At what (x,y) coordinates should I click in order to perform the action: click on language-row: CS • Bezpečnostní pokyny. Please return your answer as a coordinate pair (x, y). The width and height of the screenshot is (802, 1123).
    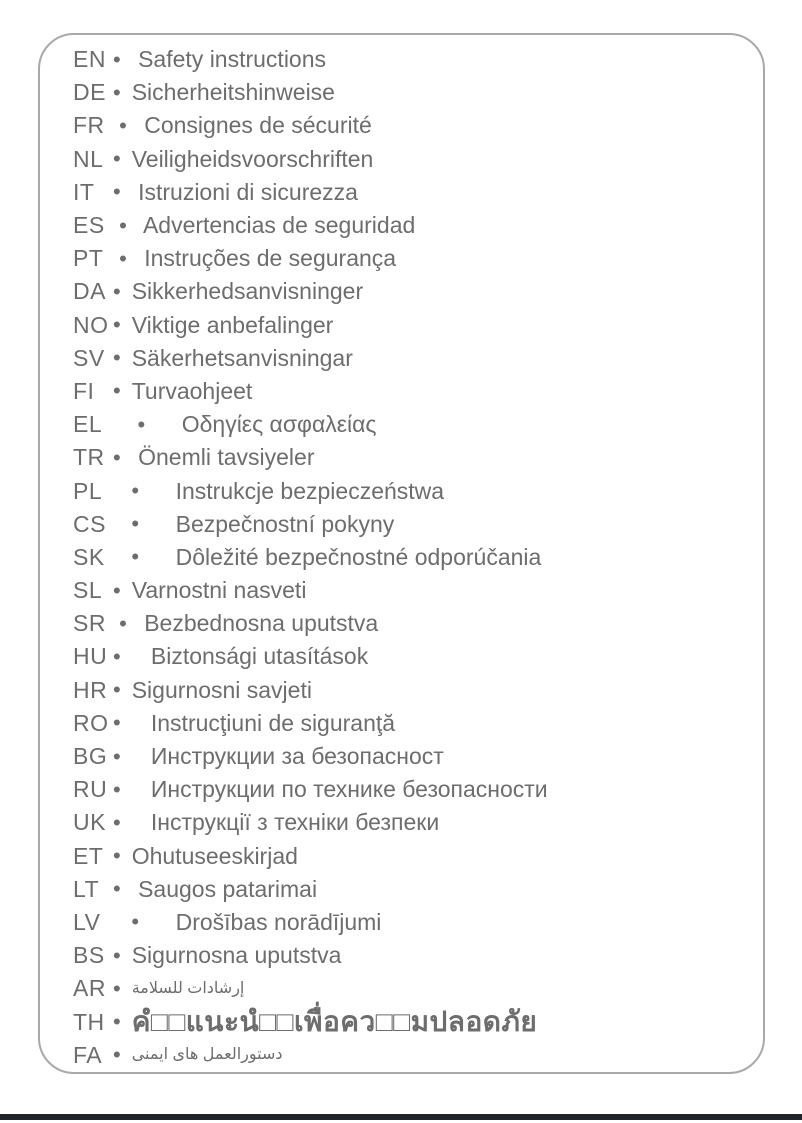
    Looking at the image, I should click on (413, 524).